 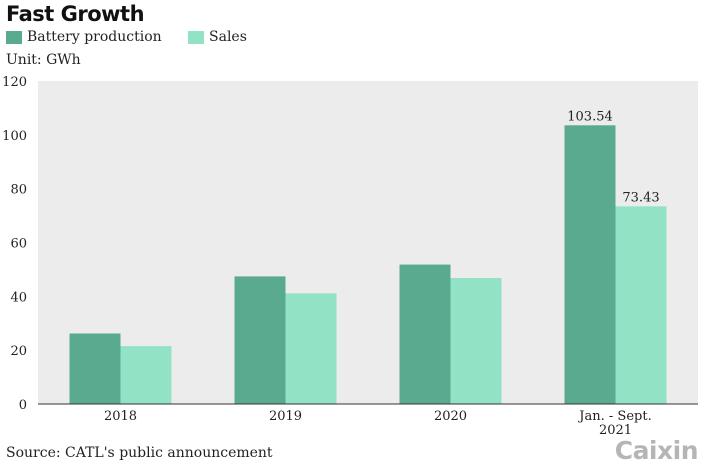 What do you see at coordinates (590, 116) in the screenshot?
I see `data-label: 103.54` at bounding box center [590, 116].